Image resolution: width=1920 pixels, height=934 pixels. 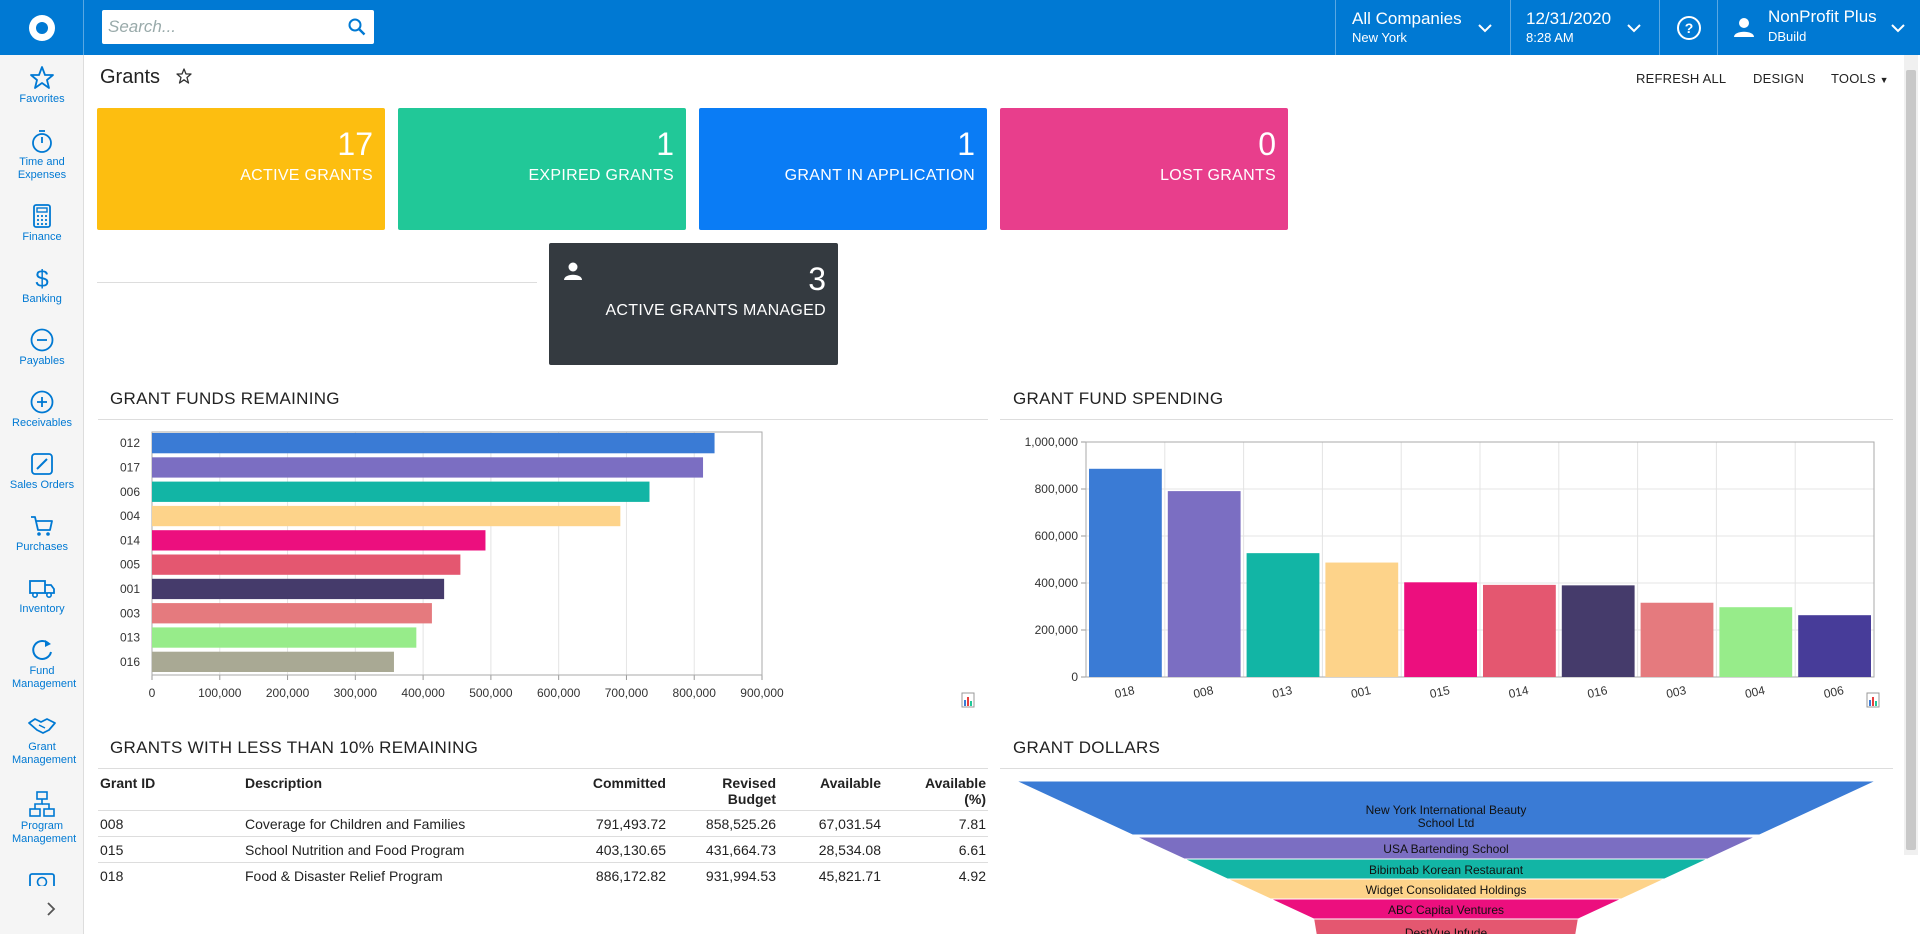 I want to click on plot-frame, so click(x=1480, y=559).